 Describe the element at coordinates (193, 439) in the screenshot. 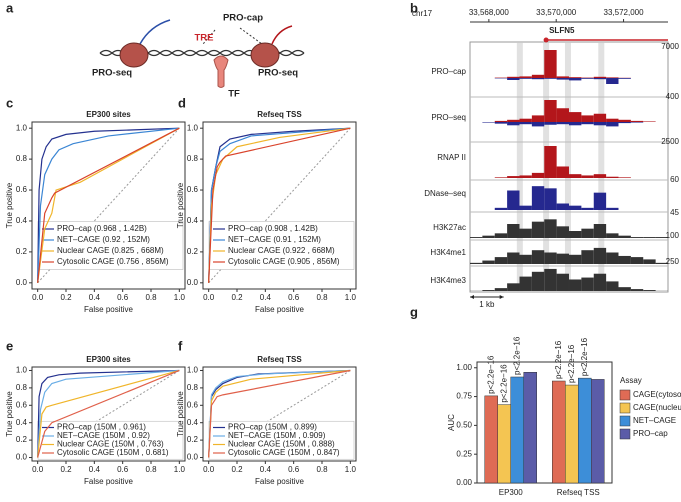

I see `y-tick-label: 0.2` at that location.